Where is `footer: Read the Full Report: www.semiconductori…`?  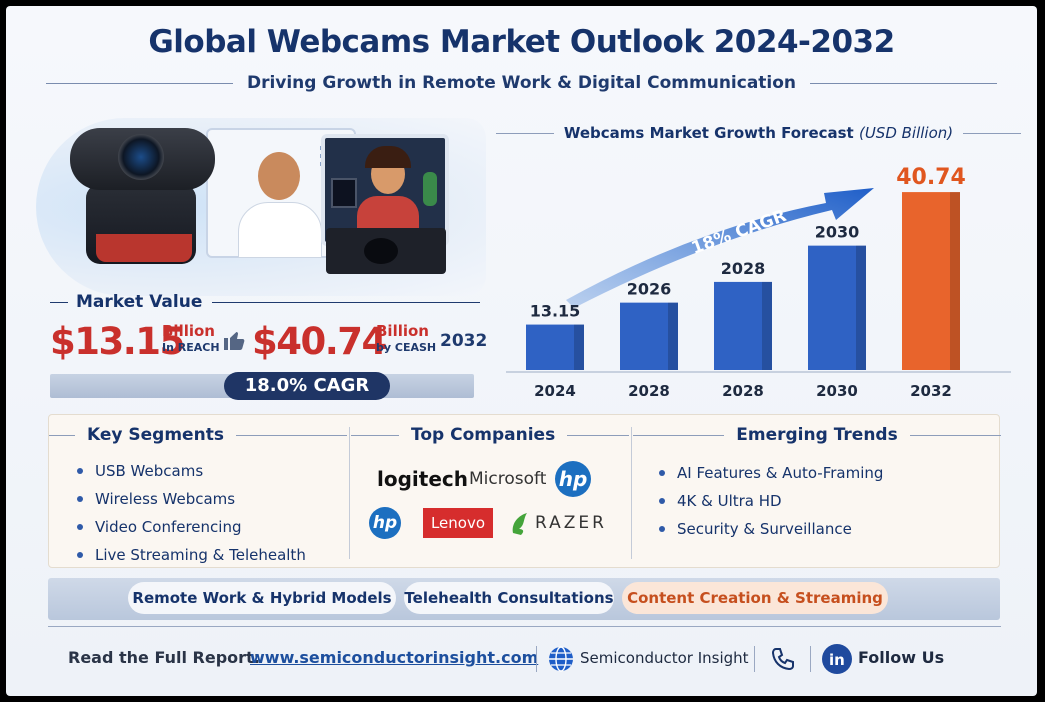
footer: Read the Full Report: www.semiconductori… is located at coordinates (538, 658).